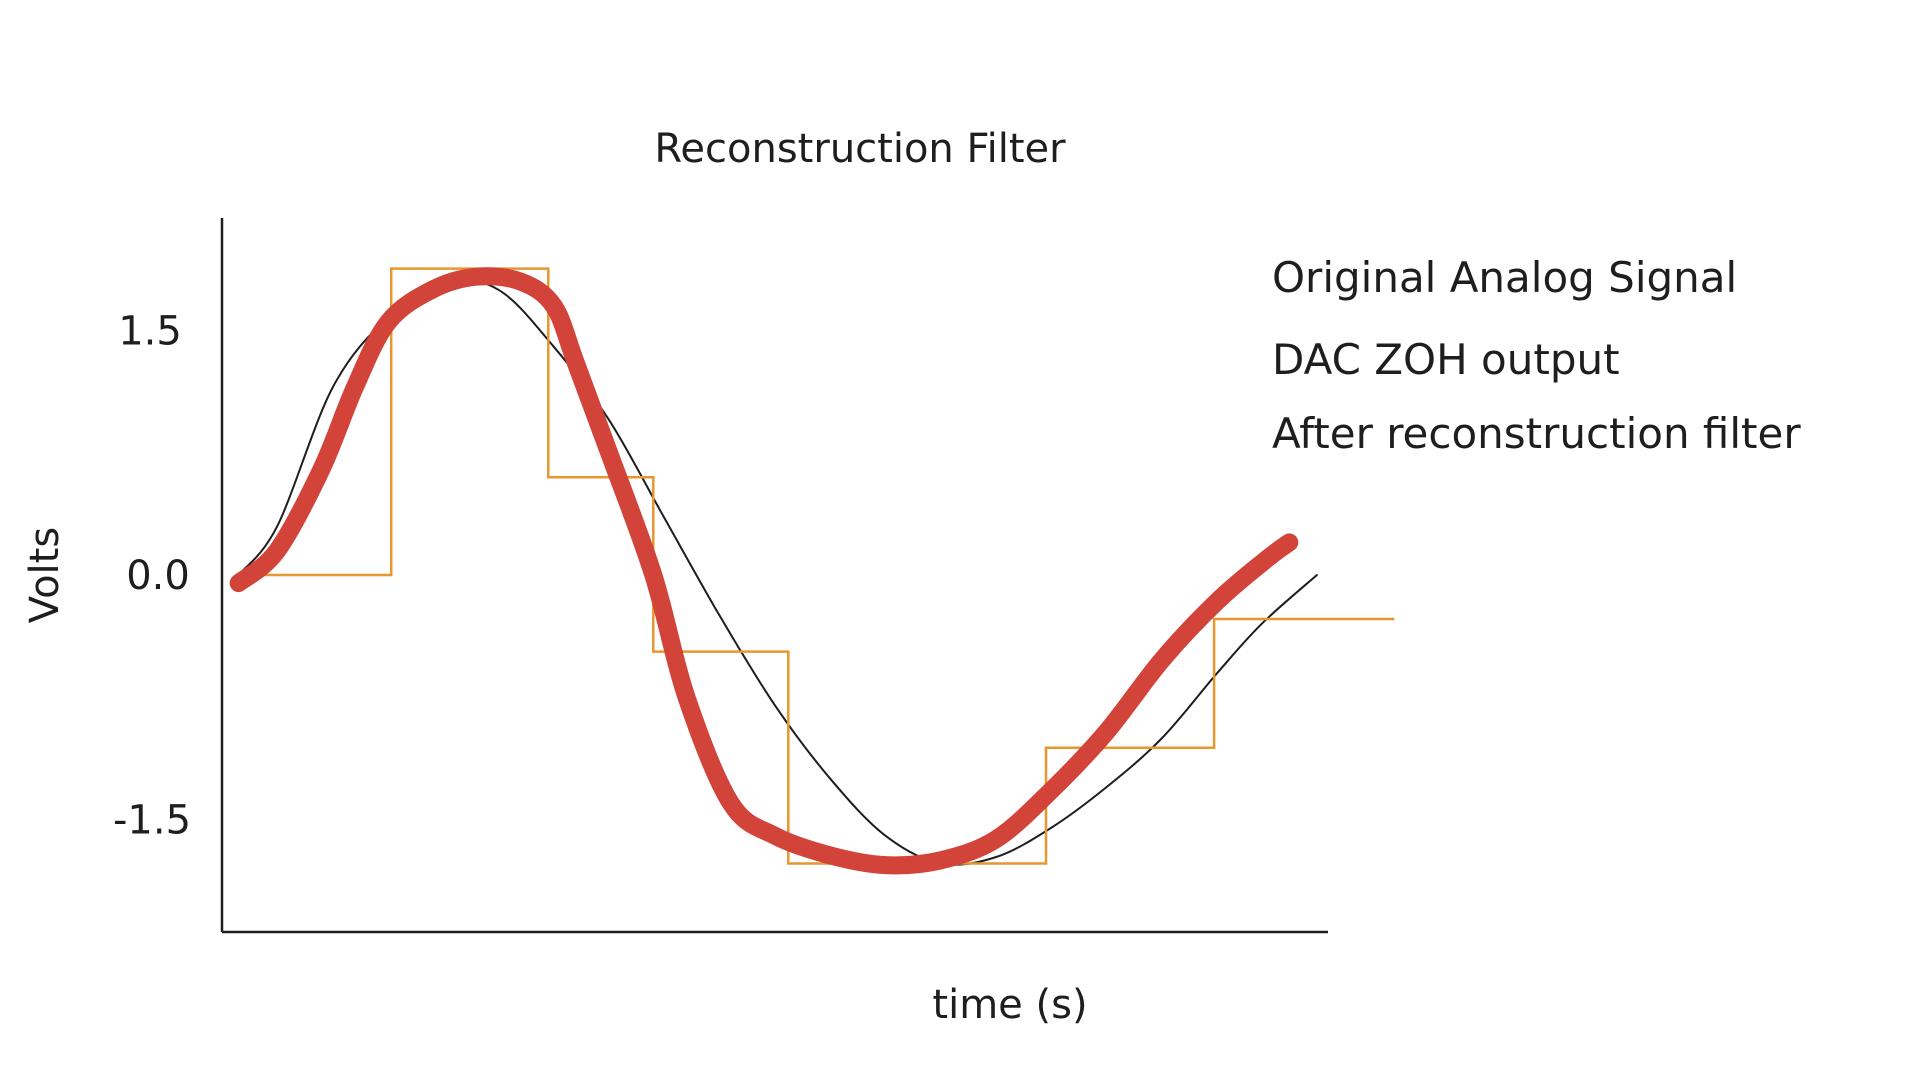  Describe the element at coordinates (1446, 359) in the screenshot. I see `legend-entry-dac-zoh-output: DAC ZOH output` at that location.